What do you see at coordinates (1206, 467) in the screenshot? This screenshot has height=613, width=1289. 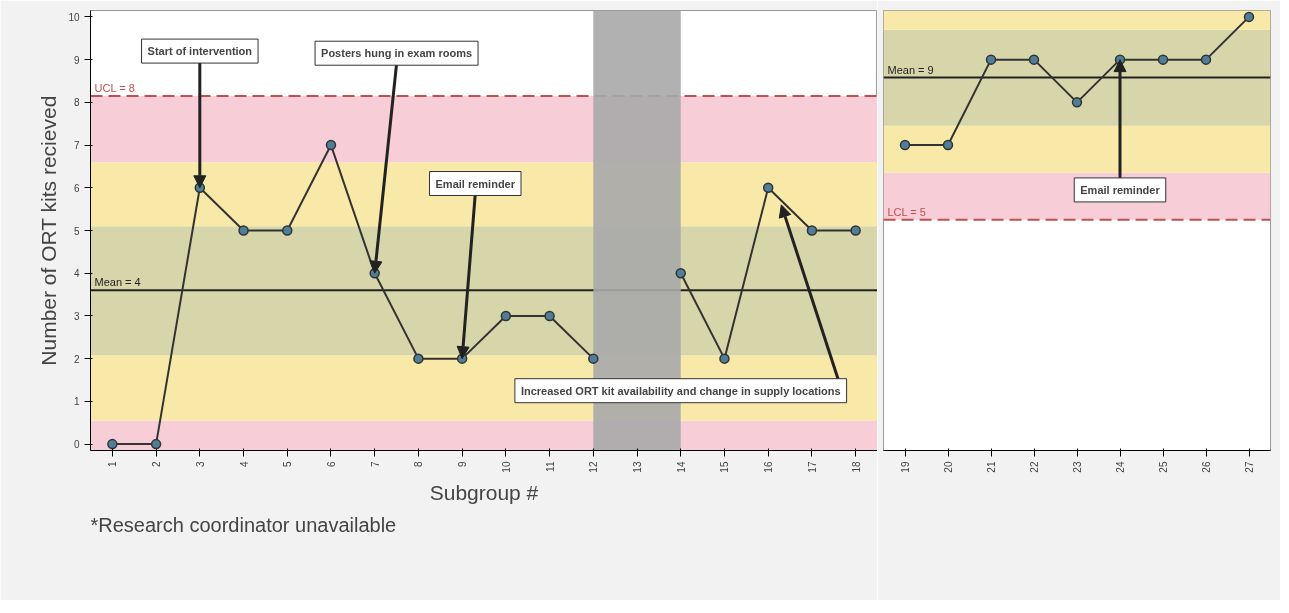 I see `x-tick-label: 26` at bounding box center [1206, 467].